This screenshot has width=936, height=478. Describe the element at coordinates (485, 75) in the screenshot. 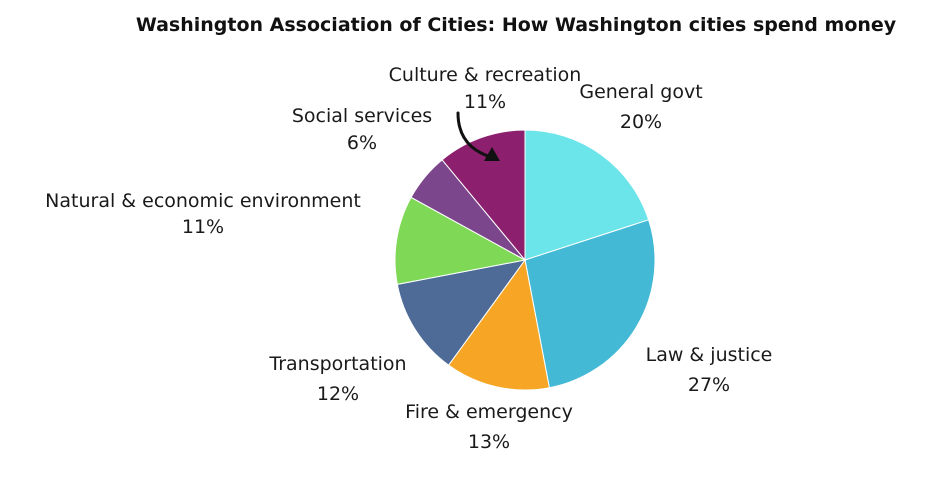

I see `slice-label-culture-recreation: Culture & recreation` at that location.